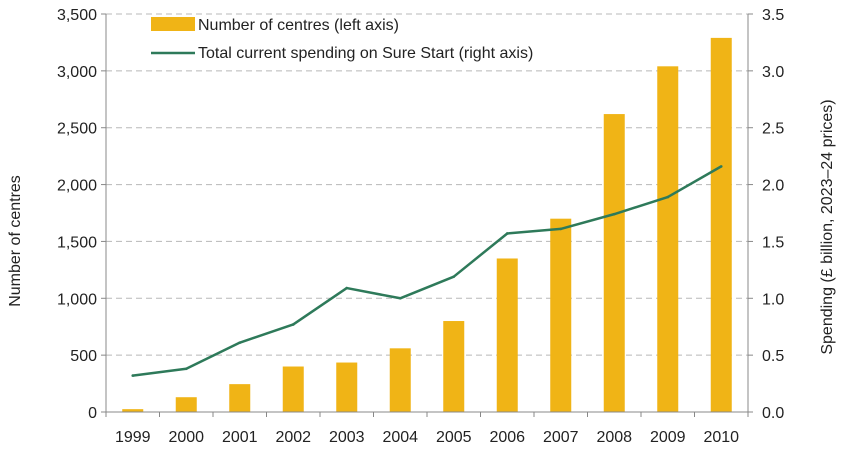 This screenshot has width=848, height=449. I want to click on x-tick-label-2002: 2002, so click(293, 437).